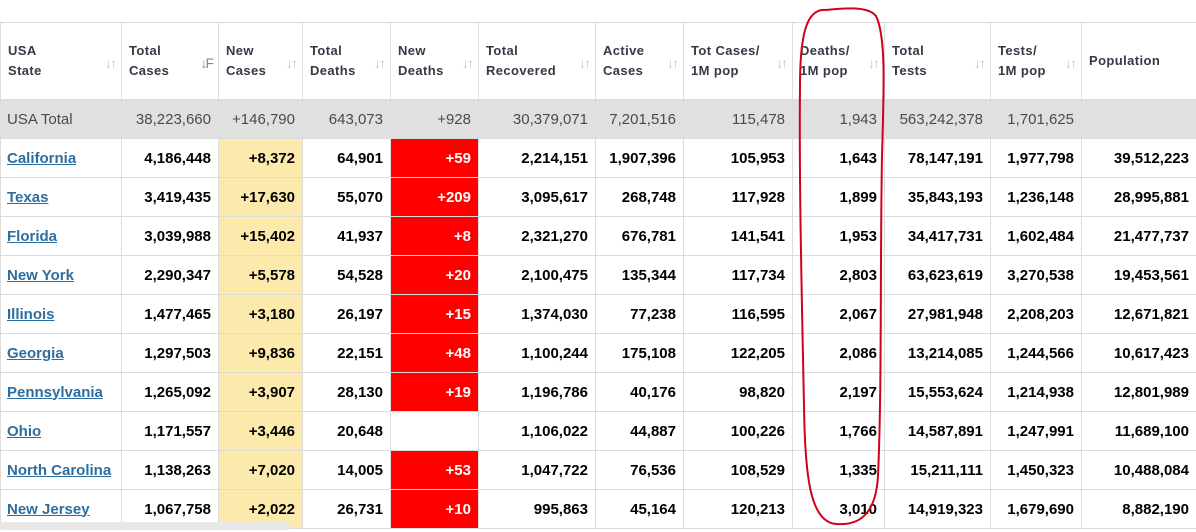 This screenshot has height=532, width=1196. I want to click on cell-new-deaths: +59, so click(434, 158).